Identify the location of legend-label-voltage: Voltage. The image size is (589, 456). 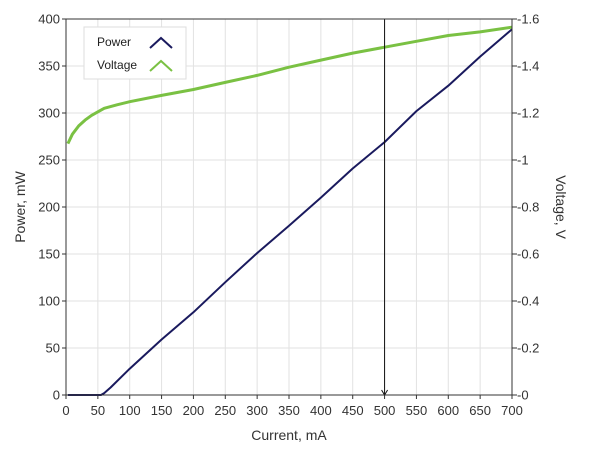
(117, 65).